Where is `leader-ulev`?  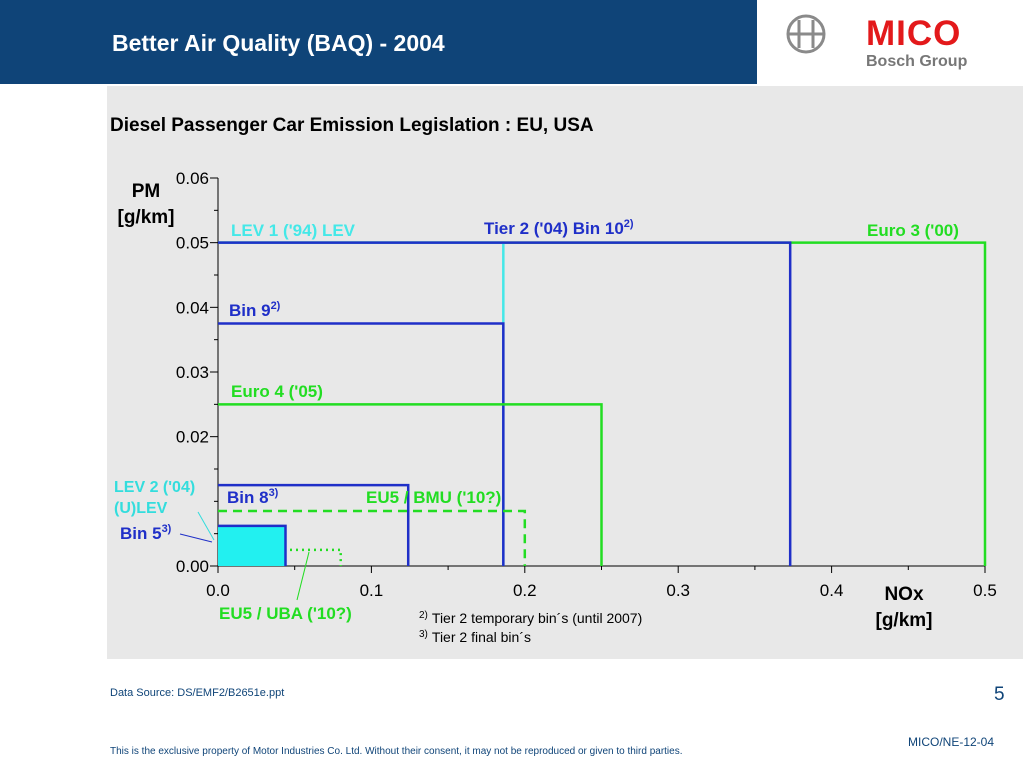
leader-ulev is located at coordinates (206, 526).